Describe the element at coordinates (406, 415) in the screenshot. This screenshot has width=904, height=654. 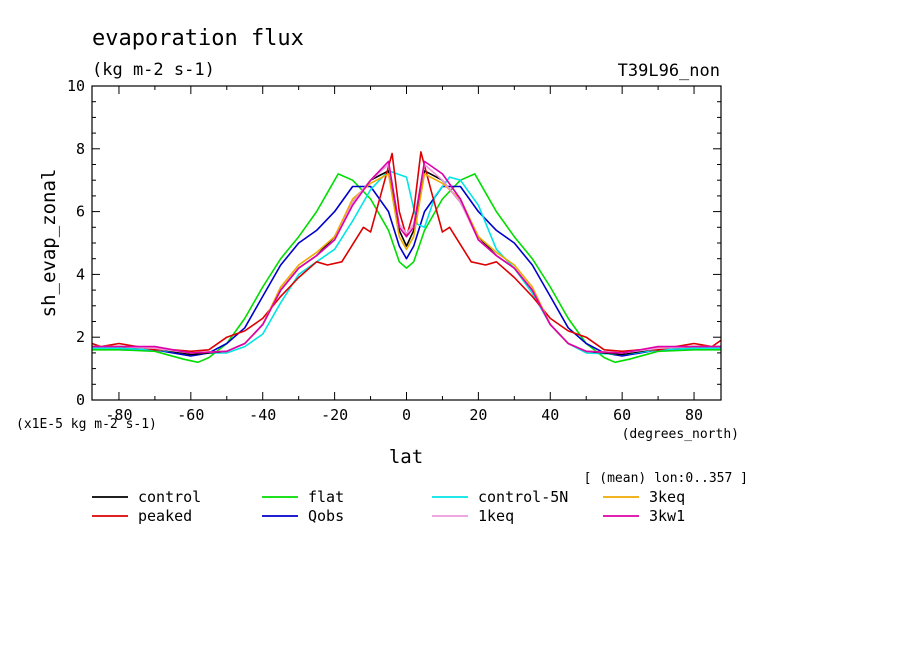
I see `x-tick-label: 0` at that location.